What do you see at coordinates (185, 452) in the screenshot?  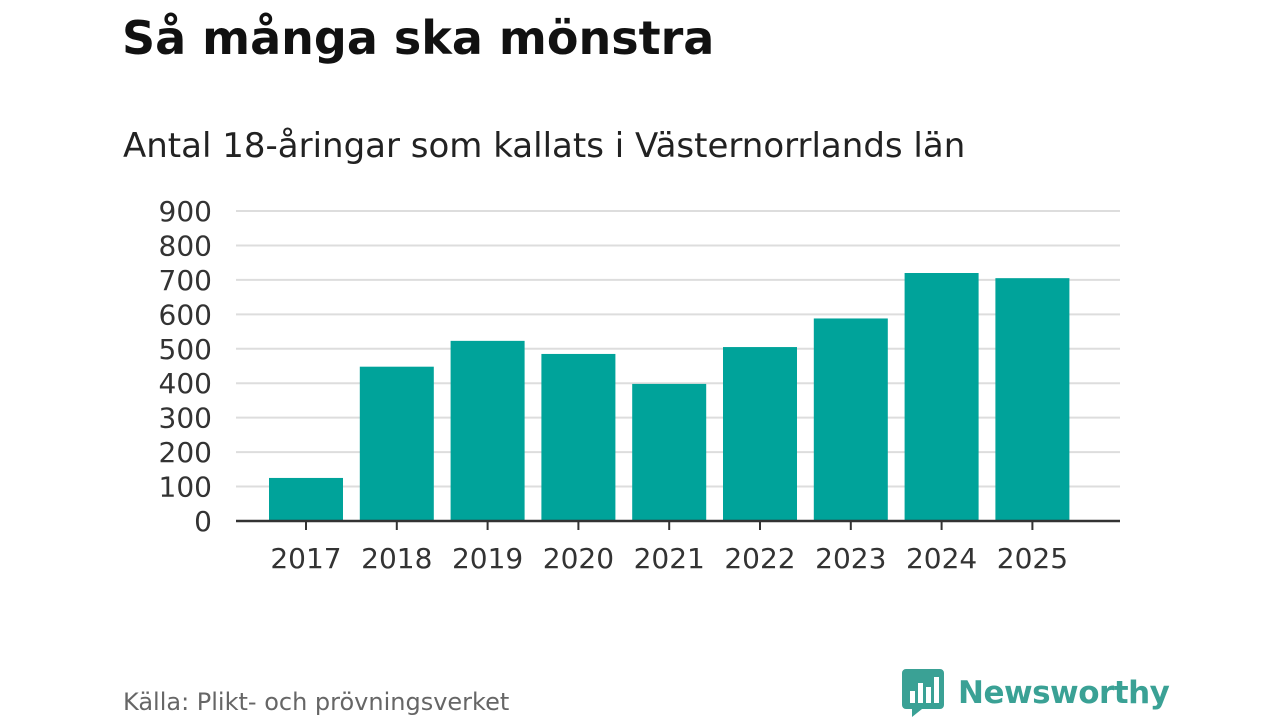 I see `y-tick-label: 200` at bounding box center [185, 452].